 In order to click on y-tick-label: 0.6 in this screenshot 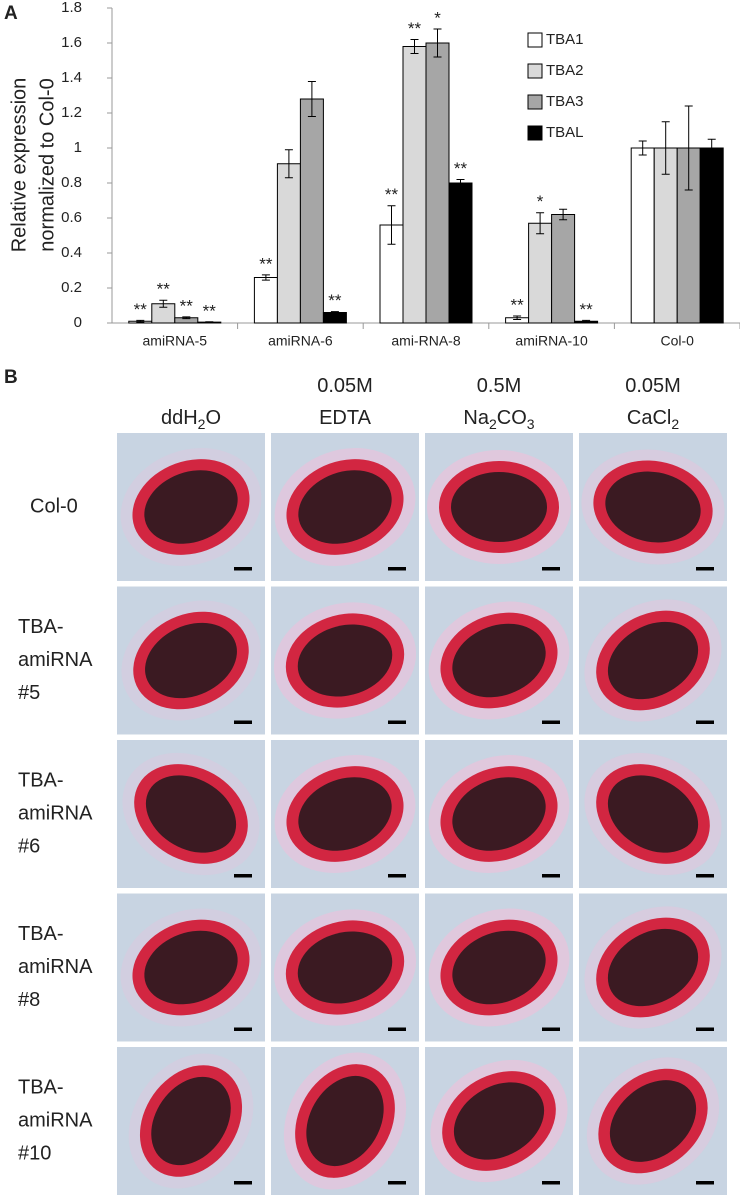, I will do `click(71, 217)`.